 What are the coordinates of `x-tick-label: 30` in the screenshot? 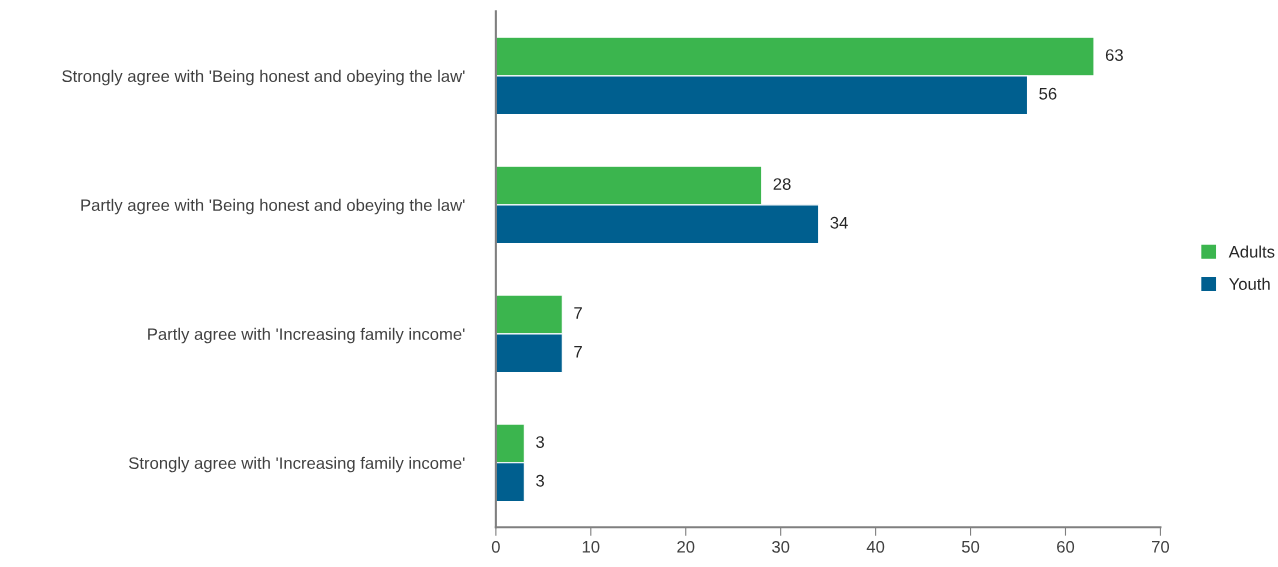 It's located at (781, 546).